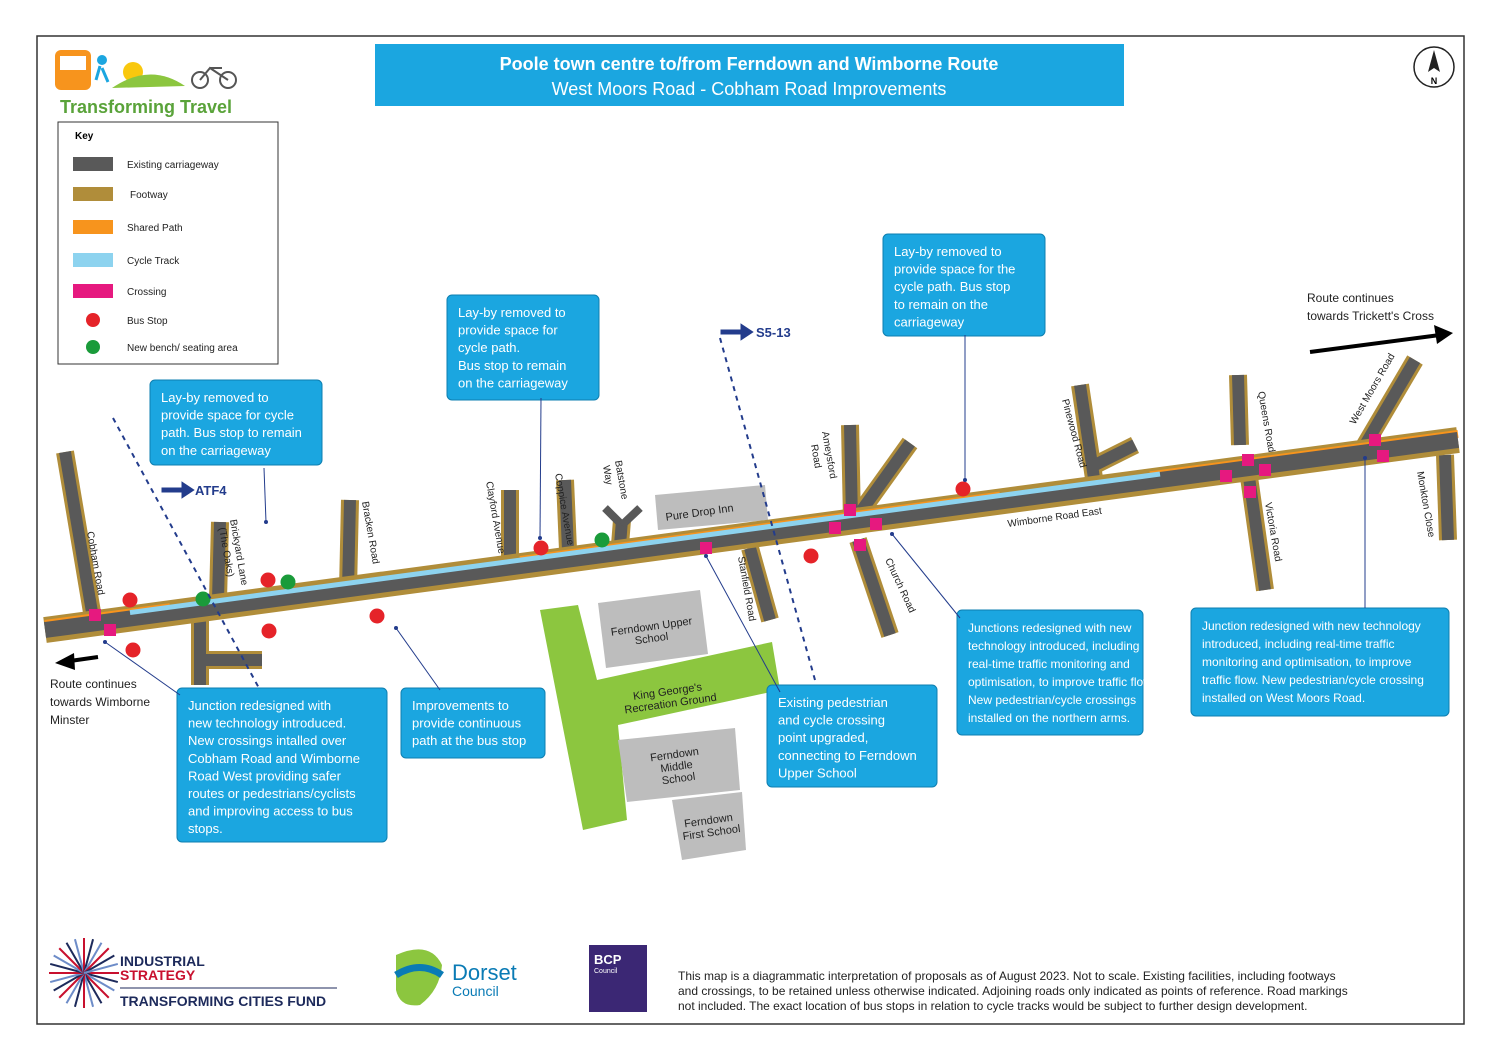 The height and width of the screenshot is (1054, 1501). I want to click on label: STRATEGY, so click(158, 975).